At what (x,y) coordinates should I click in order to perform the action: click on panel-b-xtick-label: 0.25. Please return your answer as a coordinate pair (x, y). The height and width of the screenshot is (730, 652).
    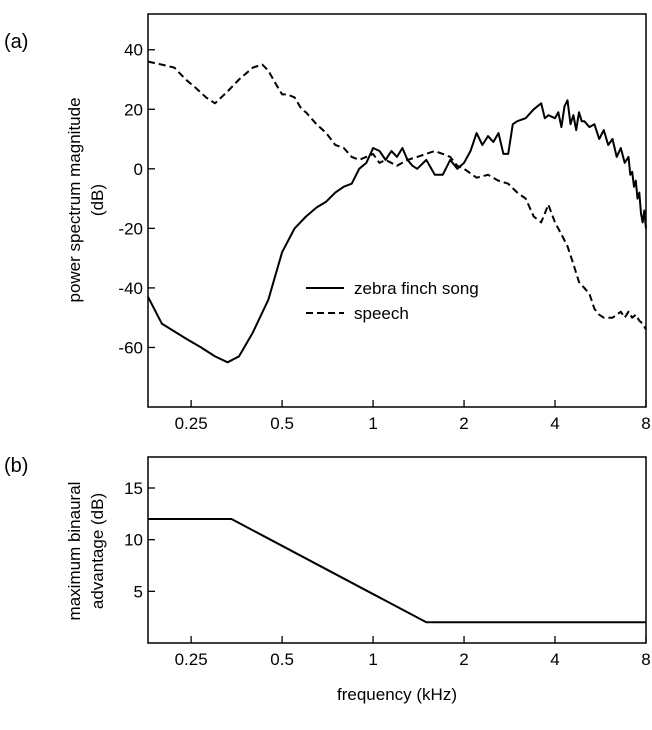
    Looking at the image, I should click on (191, 659).